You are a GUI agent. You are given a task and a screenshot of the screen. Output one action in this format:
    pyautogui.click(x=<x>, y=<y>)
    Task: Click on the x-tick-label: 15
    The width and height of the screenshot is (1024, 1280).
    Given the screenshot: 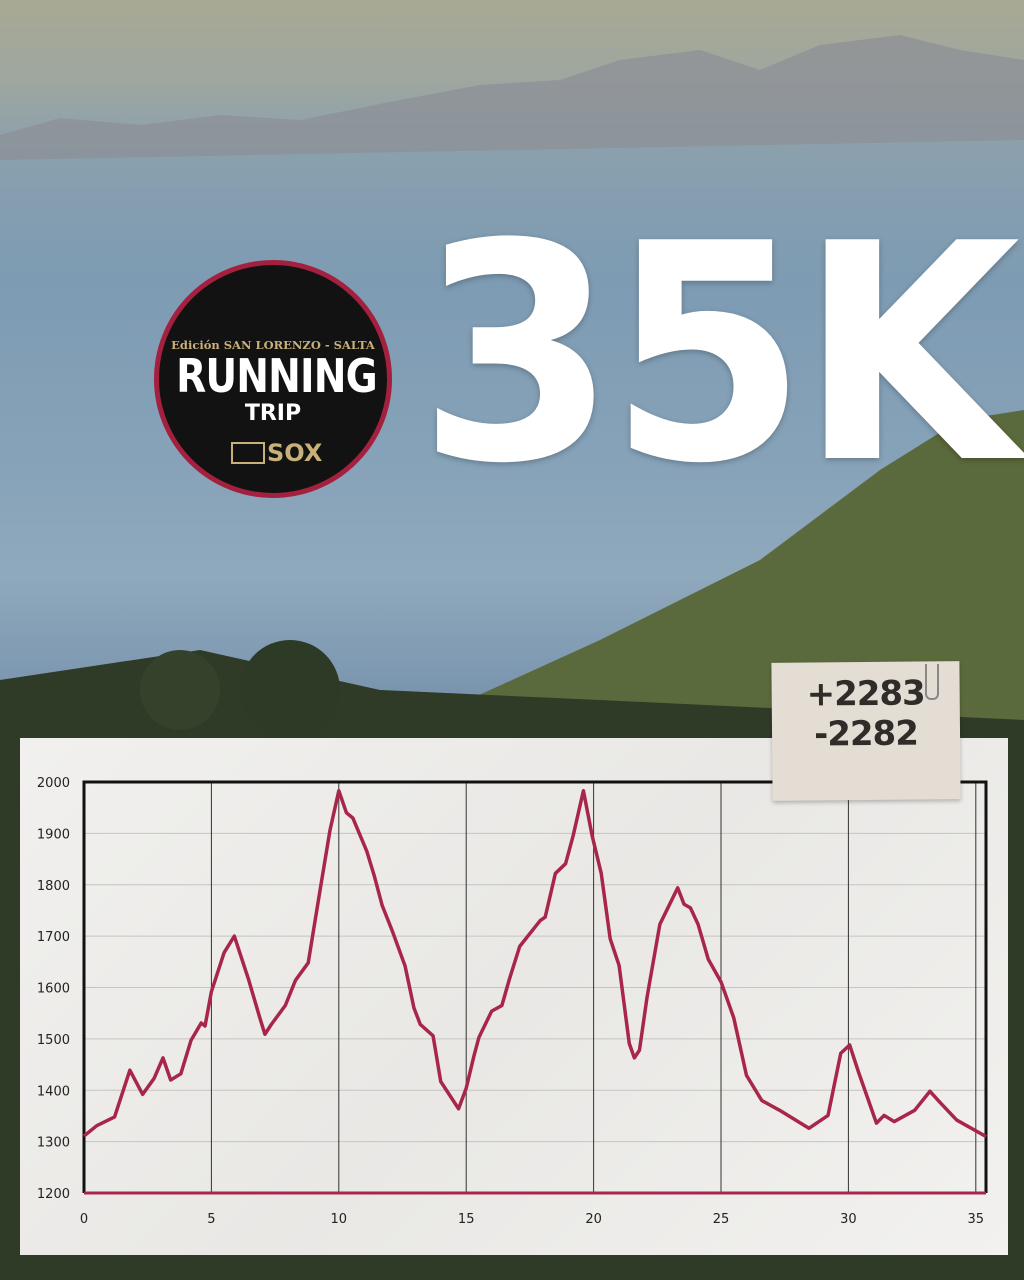 What is the action you would take?
    pyautogui.click(x=466, y=1219)
    